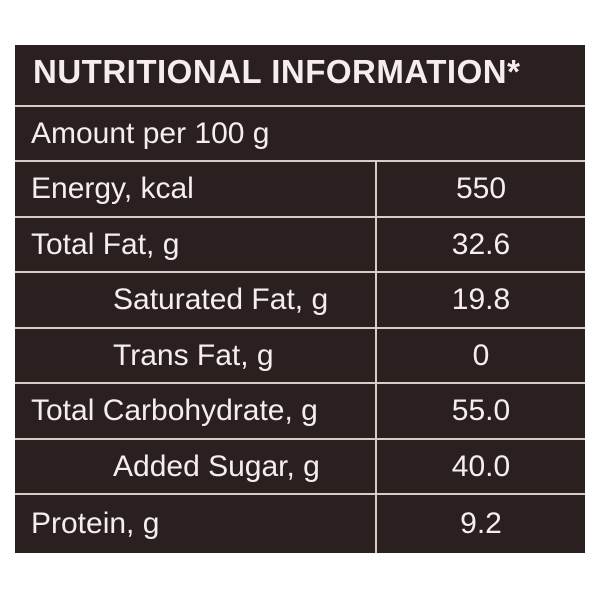 The height and width of the screenshot is (600, 600). What do you see at coordinates (376, 356) in the screenshot?
I see `column-divider` at bounding box center [376, 356].